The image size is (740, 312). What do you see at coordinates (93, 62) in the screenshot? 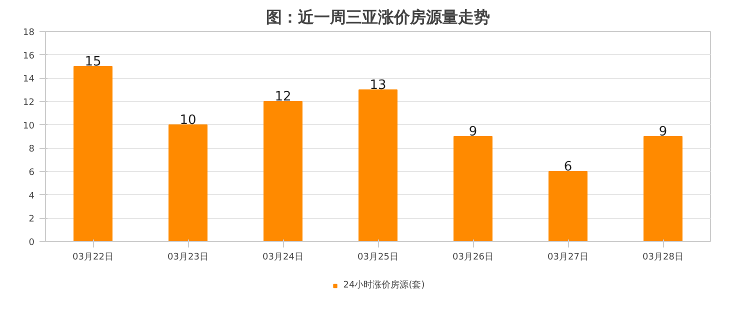
I see `data-label: 15` at bounding box center [93, 62].